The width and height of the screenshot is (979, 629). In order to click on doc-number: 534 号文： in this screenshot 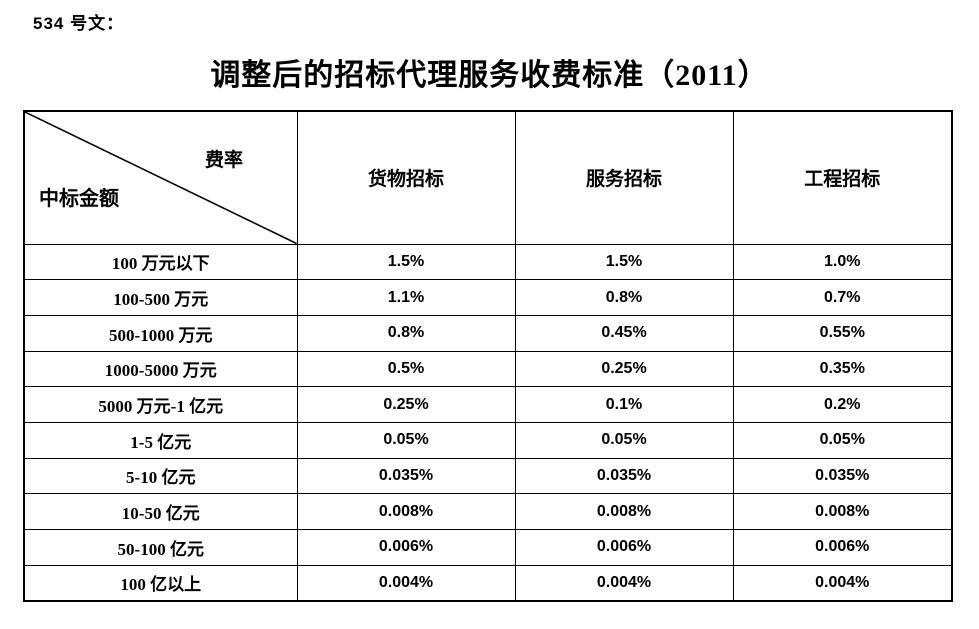, I will do `click(79, 23)`.